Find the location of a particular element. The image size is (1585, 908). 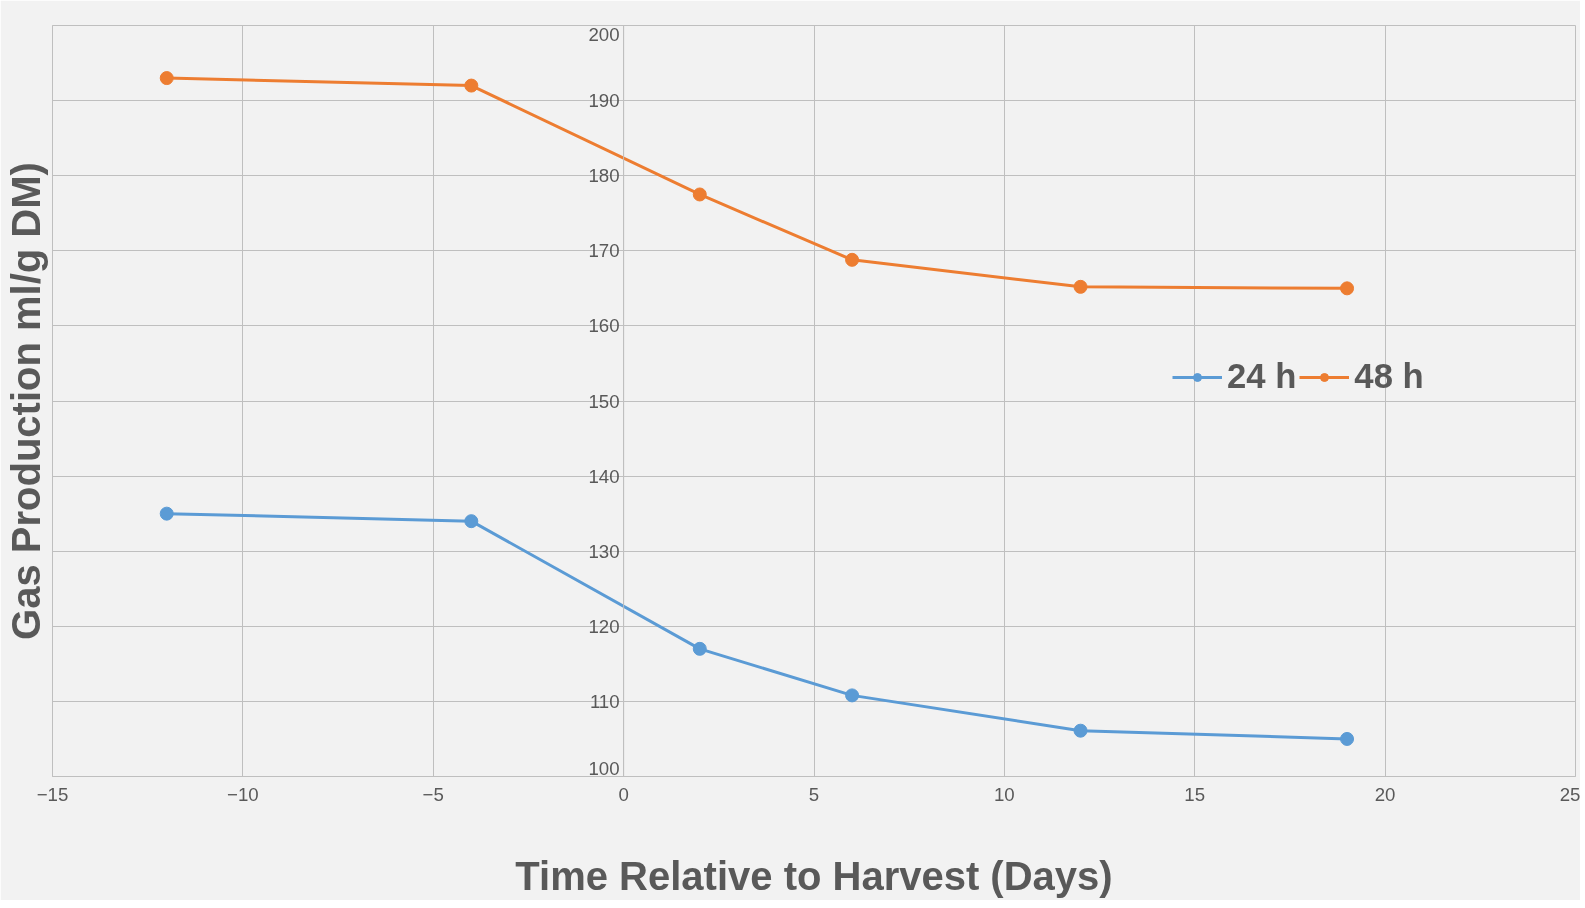

y-tick-label: 160 is located at coordinates (604, 326).